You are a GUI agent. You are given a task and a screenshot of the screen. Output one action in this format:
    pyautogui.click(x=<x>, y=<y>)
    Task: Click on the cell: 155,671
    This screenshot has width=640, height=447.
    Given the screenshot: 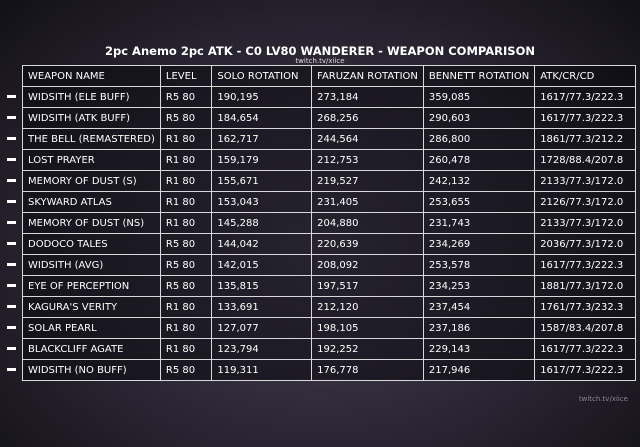 What is the action you would take?
    pyautogui.click(x=262, y=181)
    